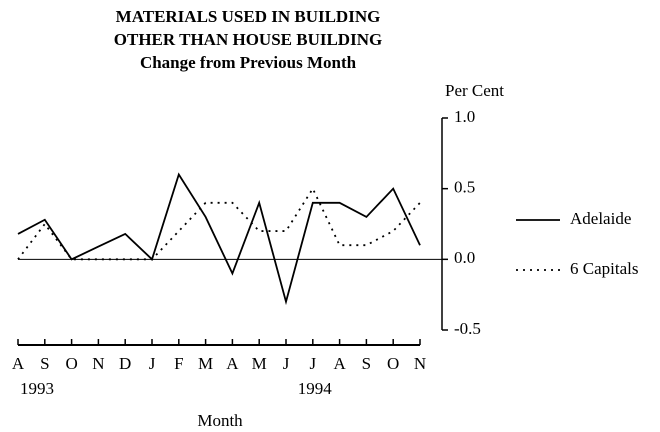 The image size is (660, 432). Describe the element at coordinates (219, 223) in the screenshot. I see `series-line` at that location.